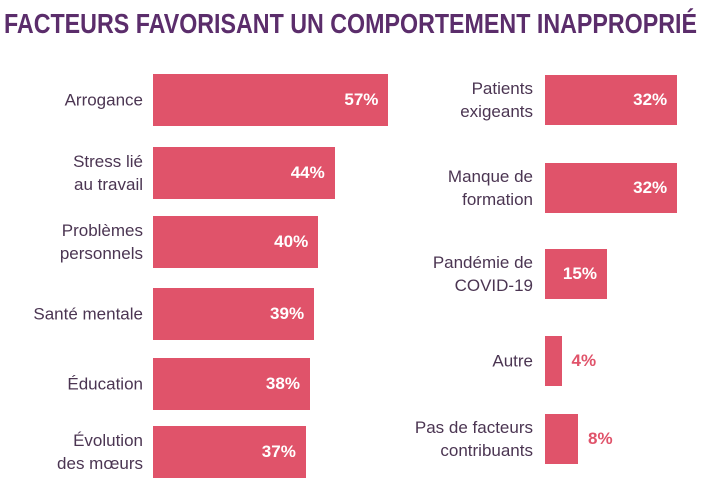 This screenshot has width=705, height=490. What do you see at coordinates (105, 384) in the screenshot?
I see `category-label: Éducation` at bounding box center [105, 384].